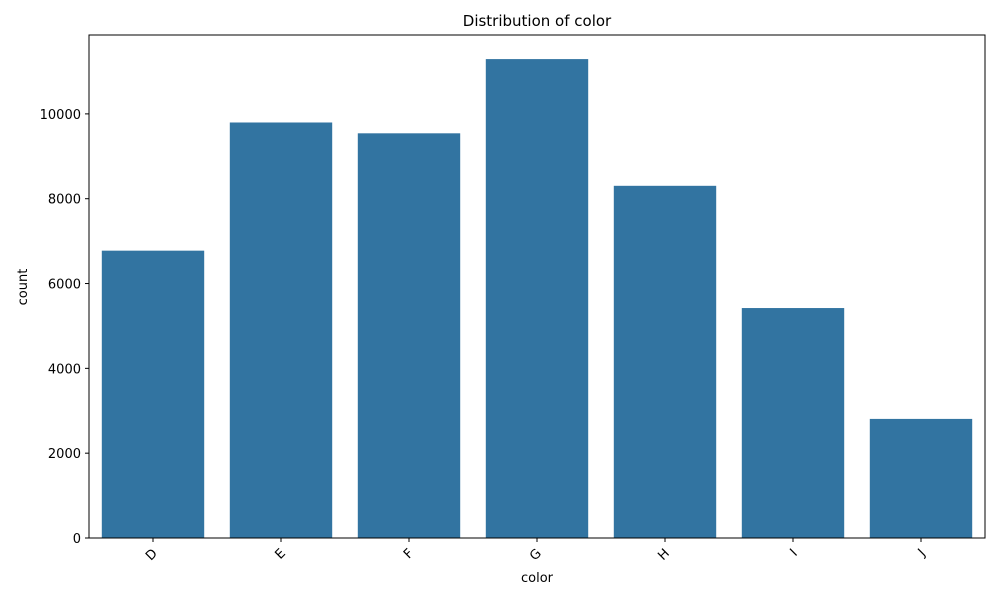 This screenshot has width=1000, height=600. What do you see at coordinates (77, 539) in the screenshot?
I see `y-tick-label: 0` at bounding box center [77, 539].